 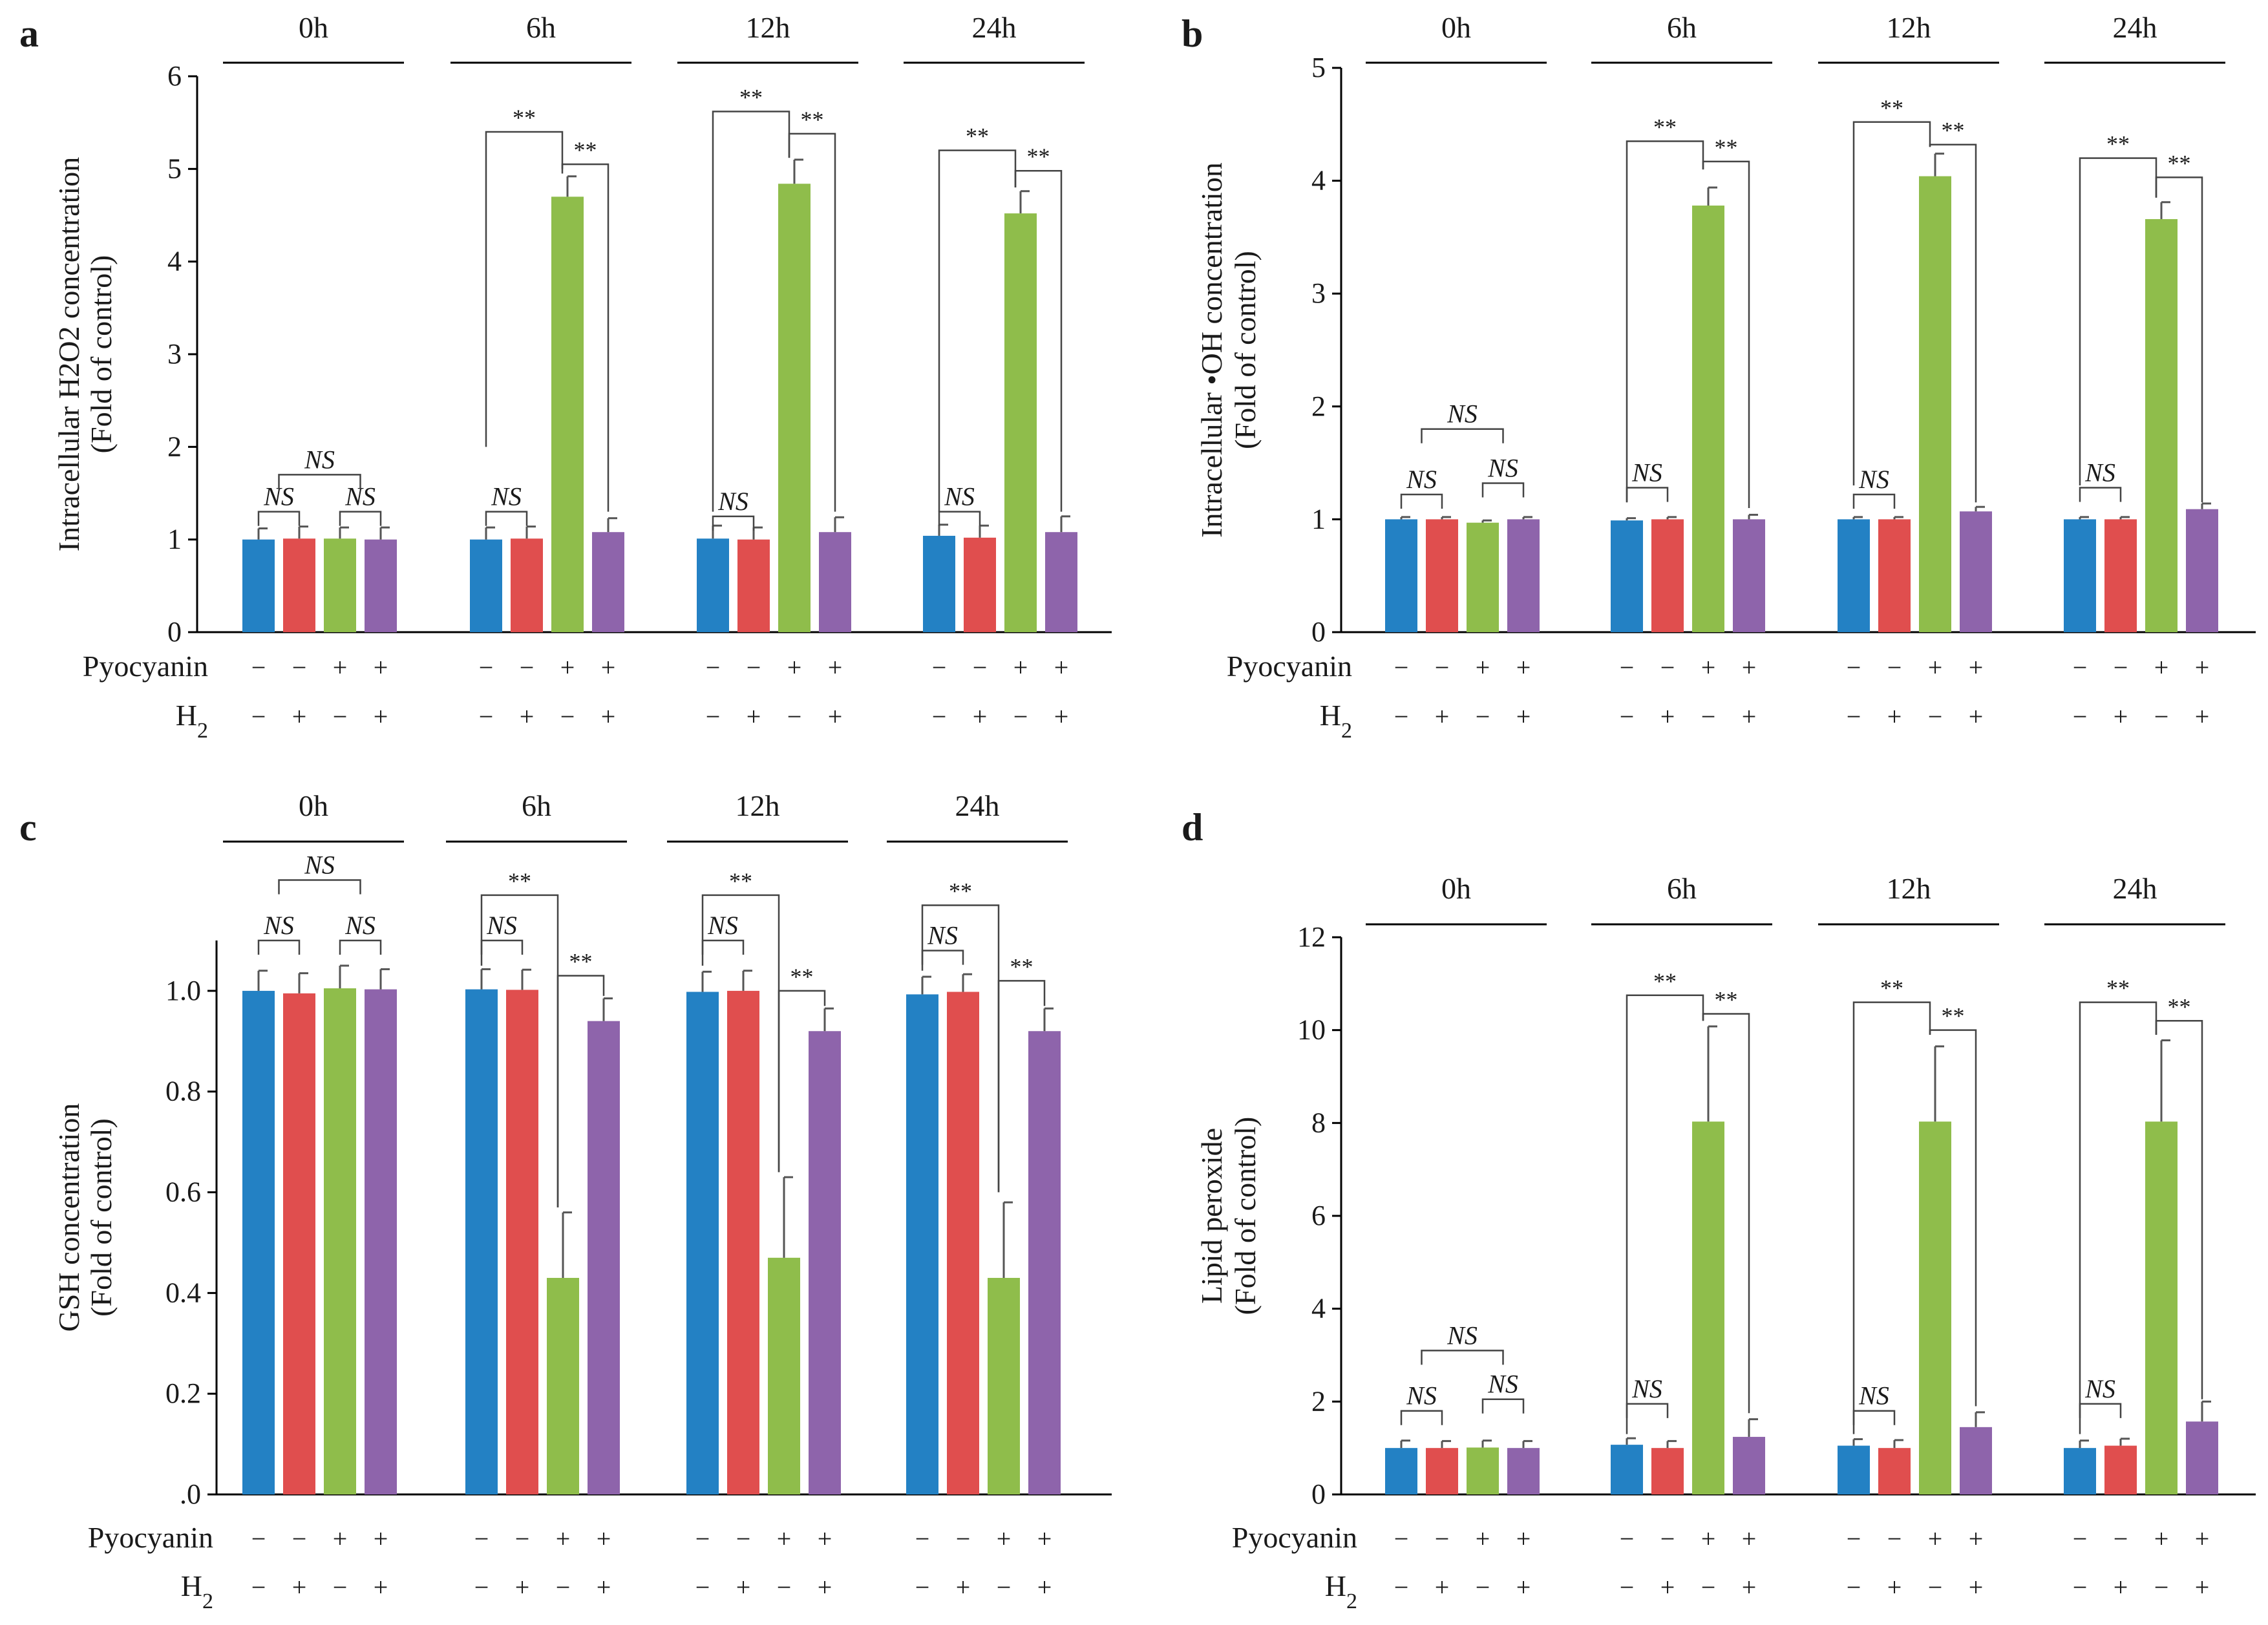 What do you see at coordinates (208, 1601) in the screenshot?
I see `h2-subscript: 2` at bounding box center [208, 1601].